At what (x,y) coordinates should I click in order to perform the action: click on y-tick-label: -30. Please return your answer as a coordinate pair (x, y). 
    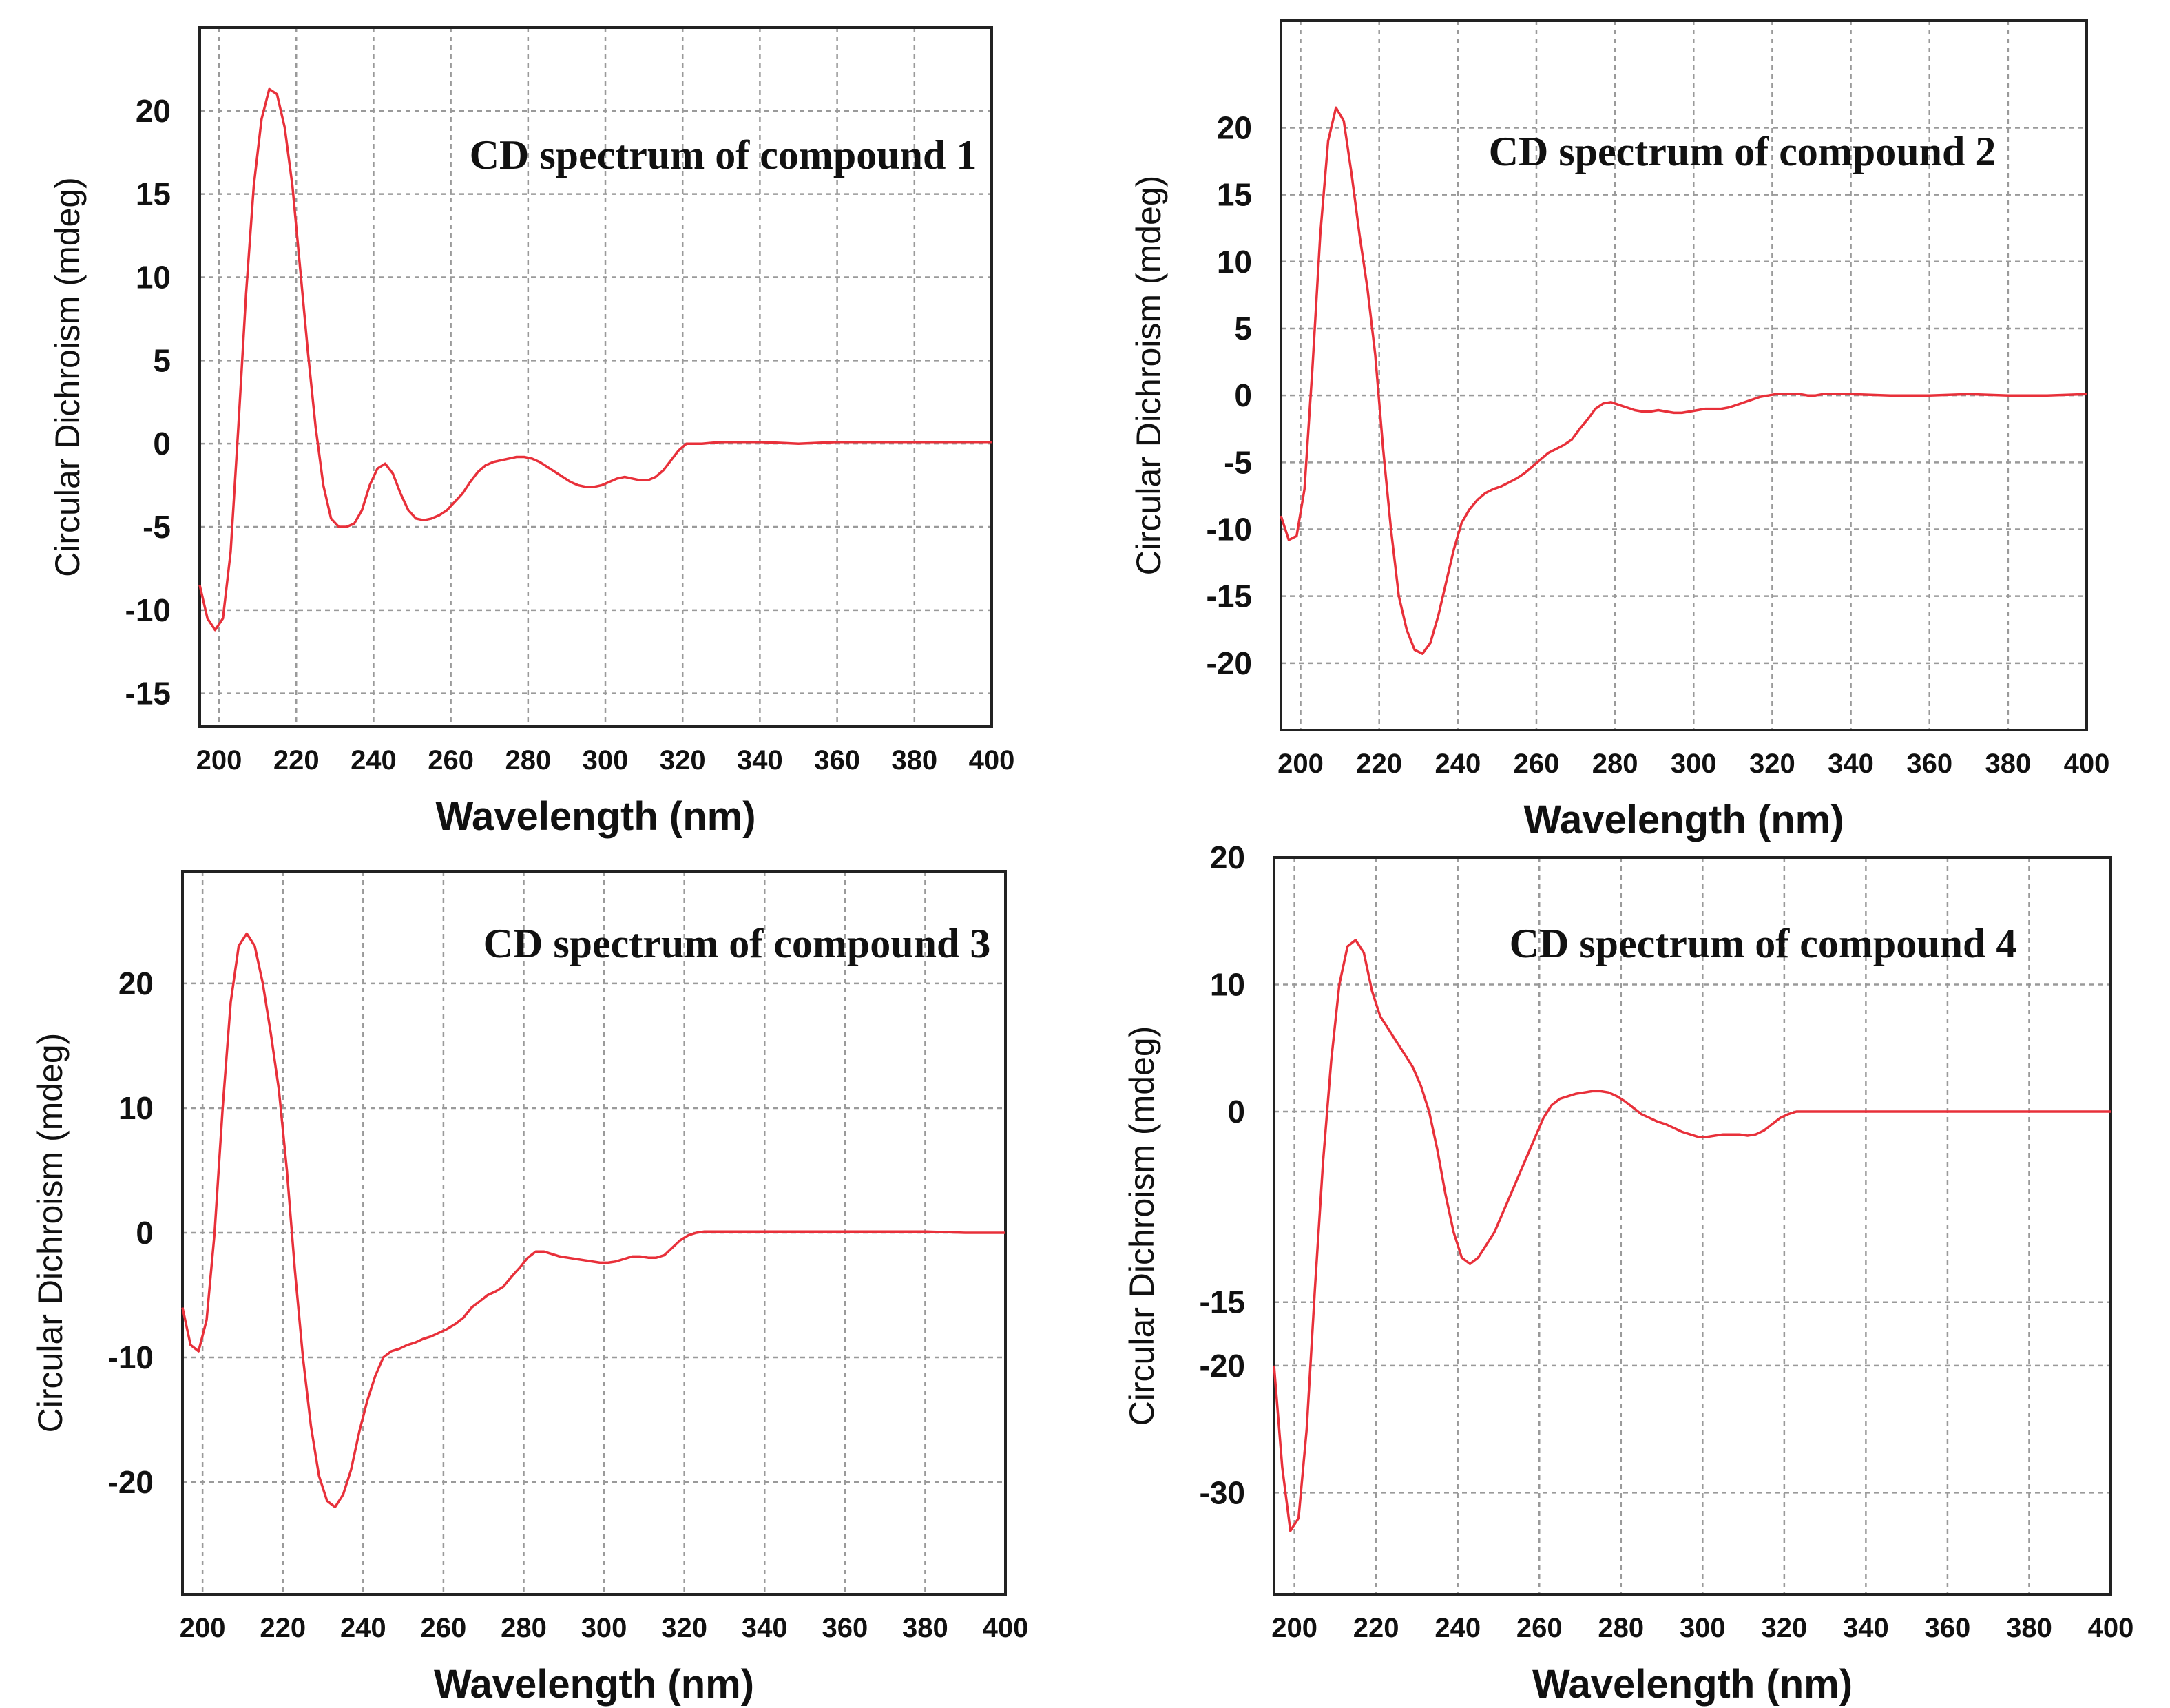
    Looking at the image, I should click on (1222, 1492).